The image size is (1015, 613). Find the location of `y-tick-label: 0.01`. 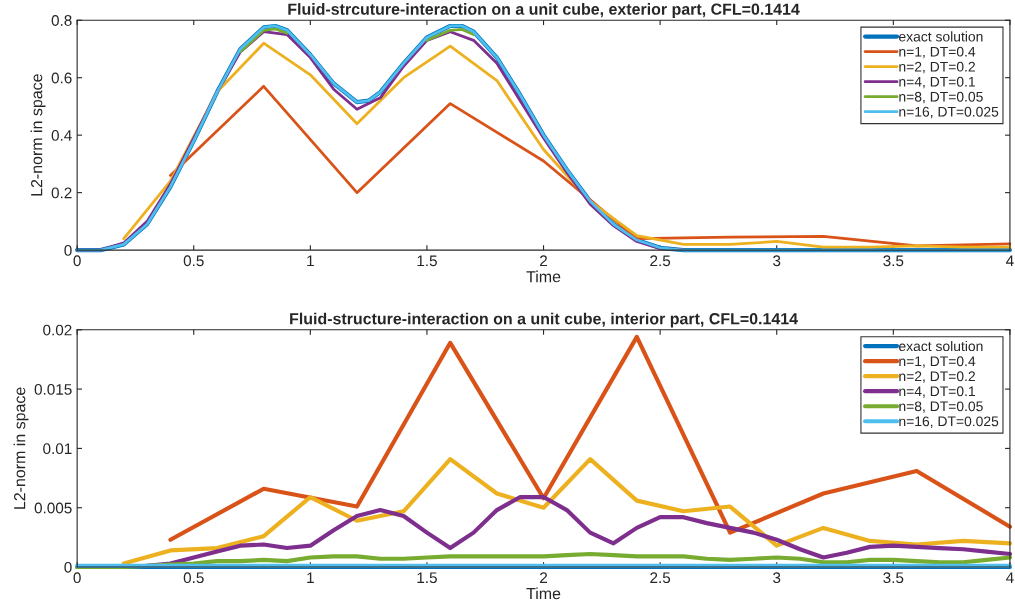

y-tick-label: 0.01 is located at coordinates (57, 449).